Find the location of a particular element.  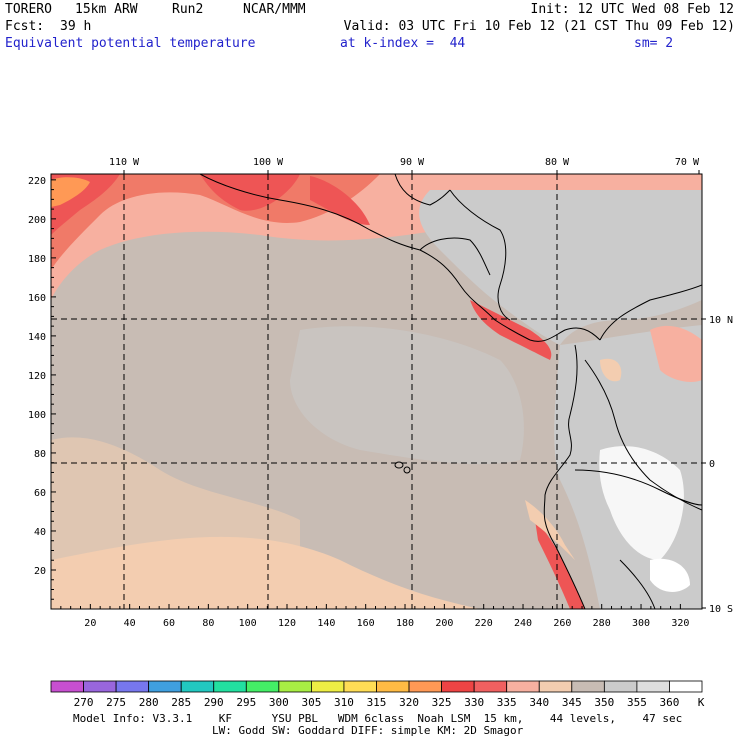

colorbar-label: 285 is located at coordinates (181, 702).